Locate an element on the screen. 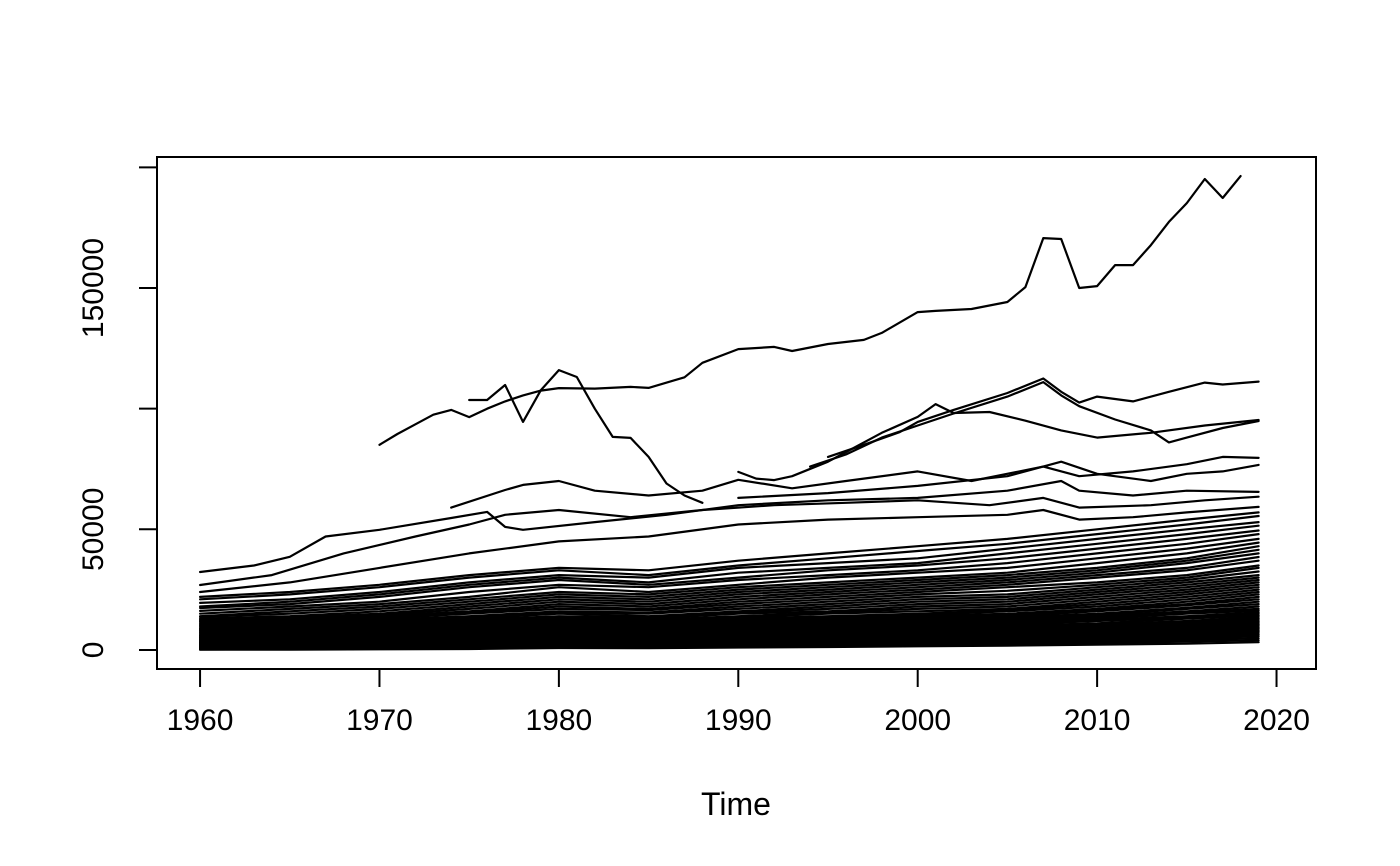  x-axis-tick-label: 2000 is located at coordinates (917, 720).